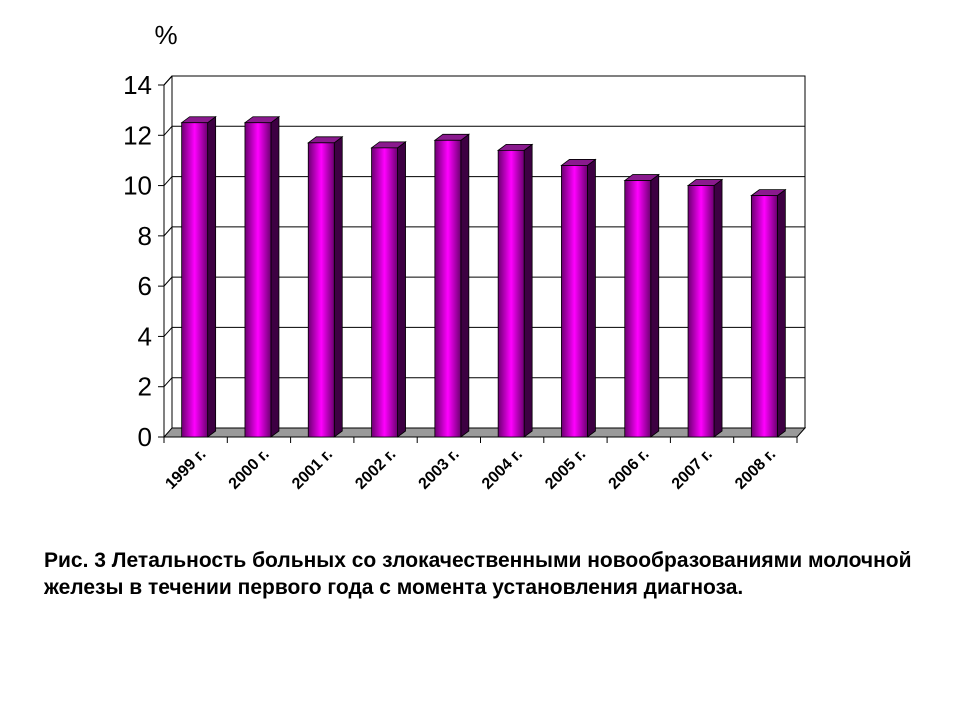  Describe the element at coordinates (137, 85) in the screenshot. I see `y-tick-label: 14` at that location.